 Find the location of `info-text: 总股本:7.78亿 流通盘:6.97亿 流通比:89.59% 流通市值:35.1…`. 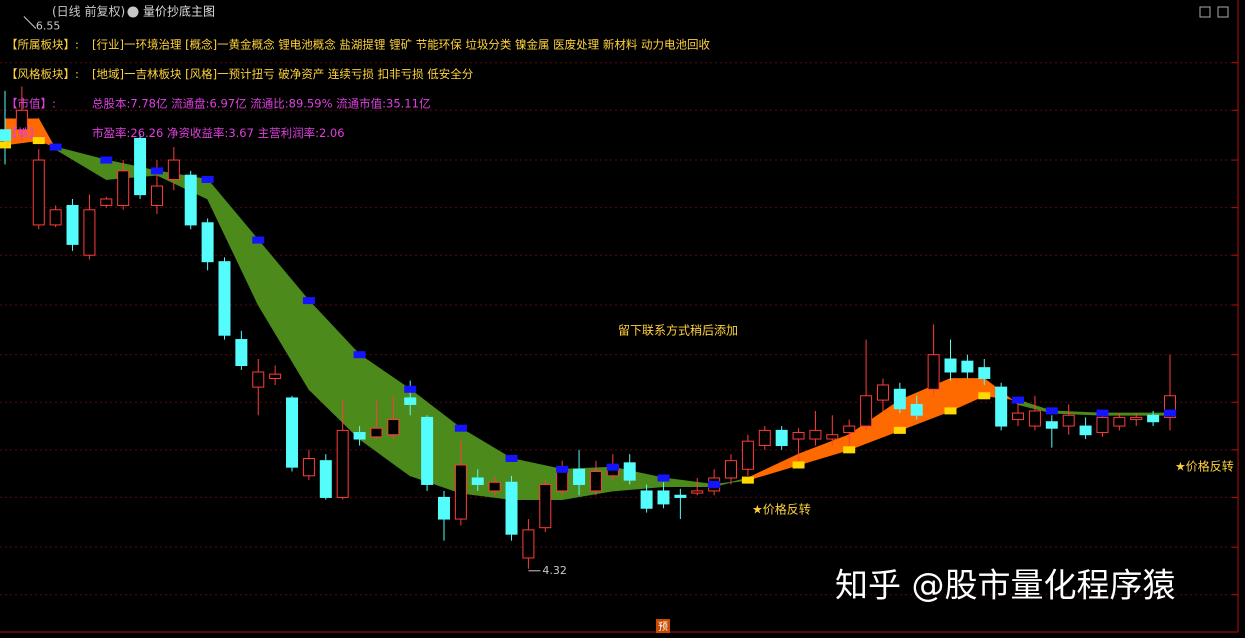

info-text: 总股本:7.78亿 流通盘:6.97亿 流通比:89.59% 流通市值:35.1… is located at coordinates (261, 104).